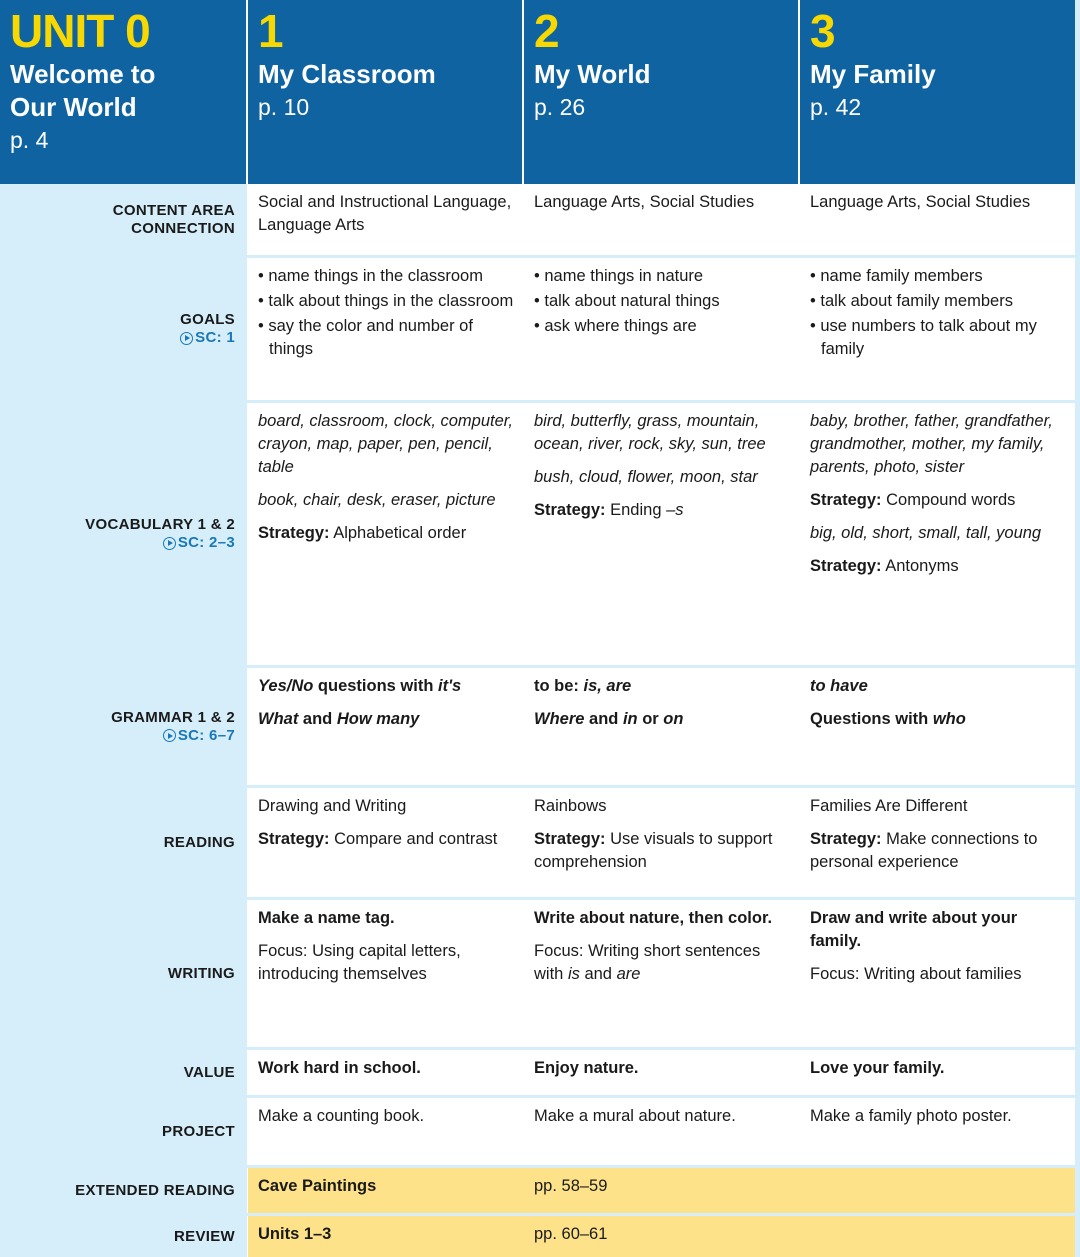 This screenshot has width=1080, height=1257. What do you see at coordinates (559, 719) in the screenshot?
I see `text-run: Where` at bounding box center [559, 719].